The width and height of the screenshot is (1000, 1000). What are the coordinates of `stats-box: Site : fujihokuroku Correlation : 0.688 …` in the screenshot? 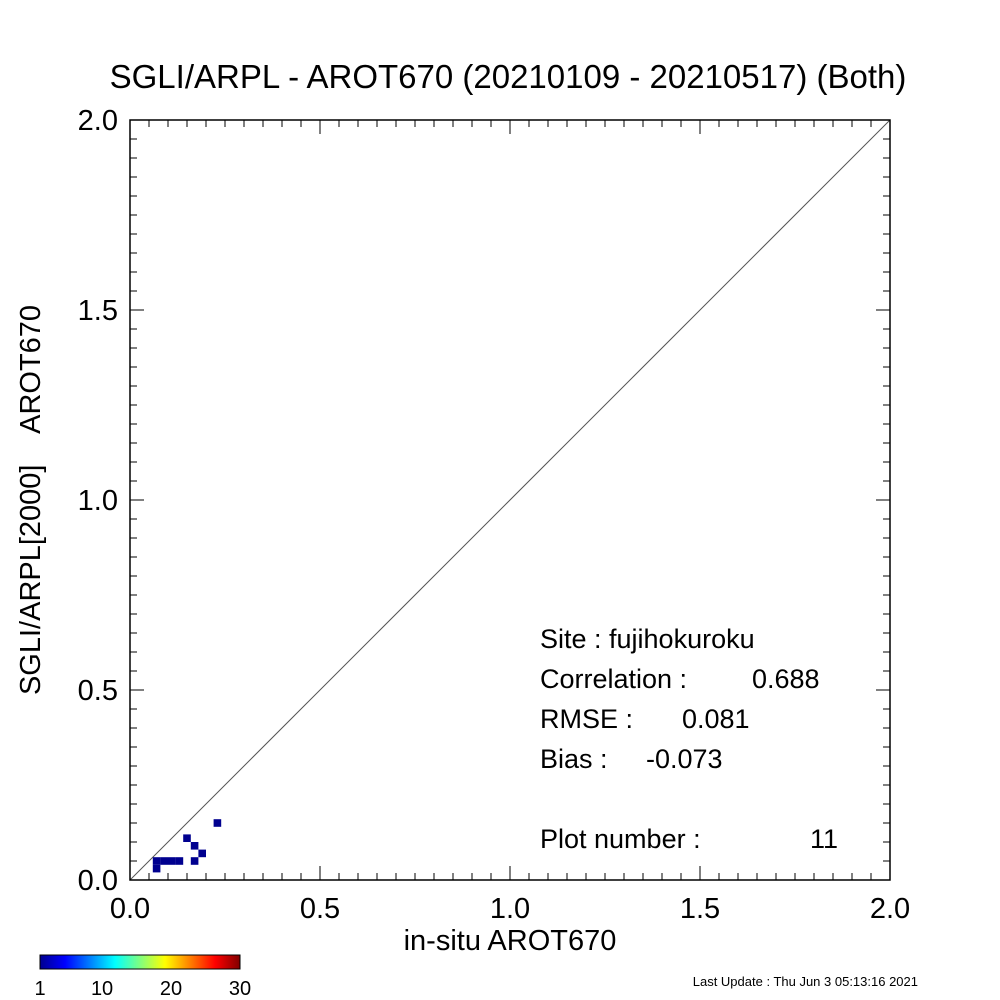 It's located at (689, 739).